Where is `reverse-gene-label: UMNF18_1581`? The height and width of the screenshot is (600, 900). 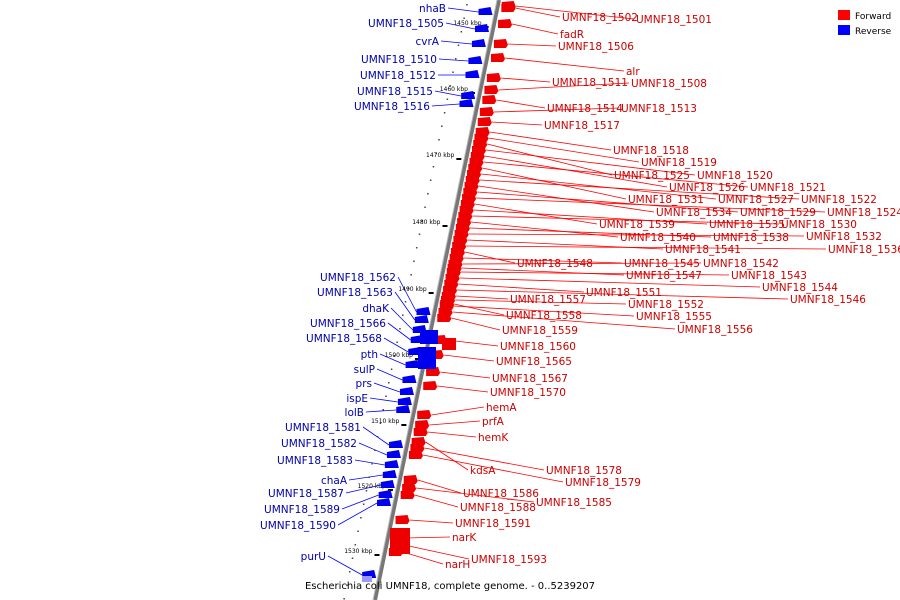 reverse-gene-label: UMNF18_1581 is located at coordinates (323, 428).